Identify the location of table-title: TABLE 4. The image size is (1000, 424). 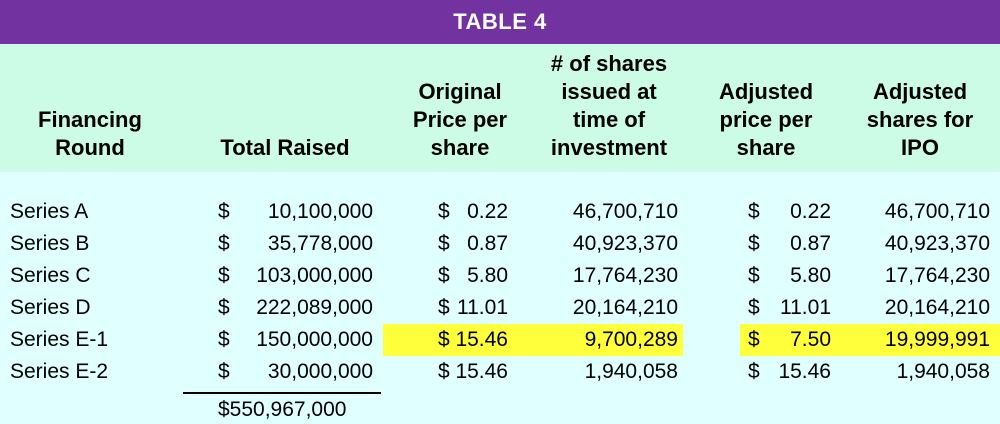
(500, 22).